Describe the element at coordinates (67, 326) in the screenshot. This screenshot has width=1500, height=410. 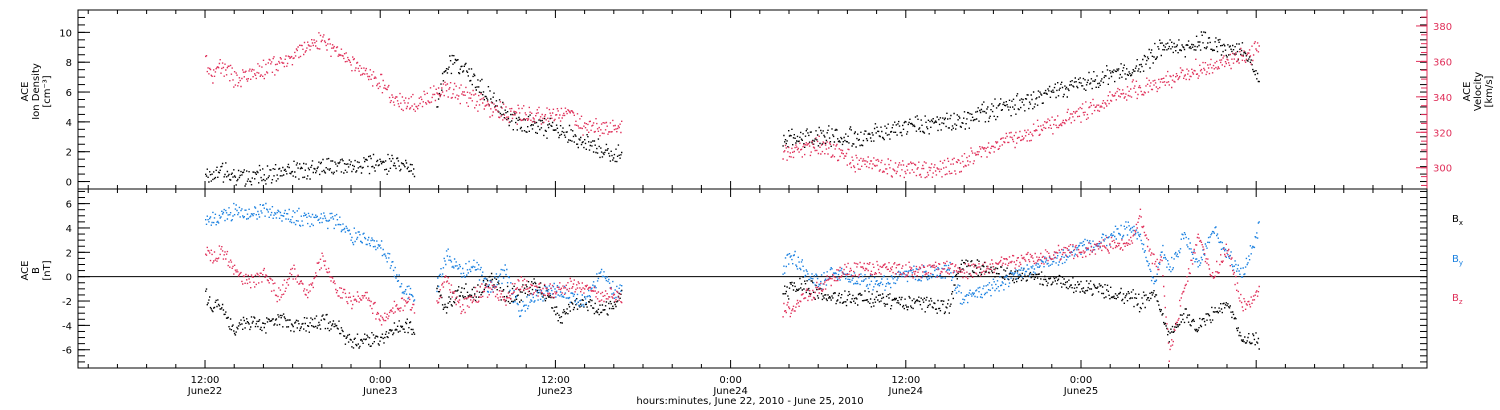
I see `field-tick-label: -4` at that location.